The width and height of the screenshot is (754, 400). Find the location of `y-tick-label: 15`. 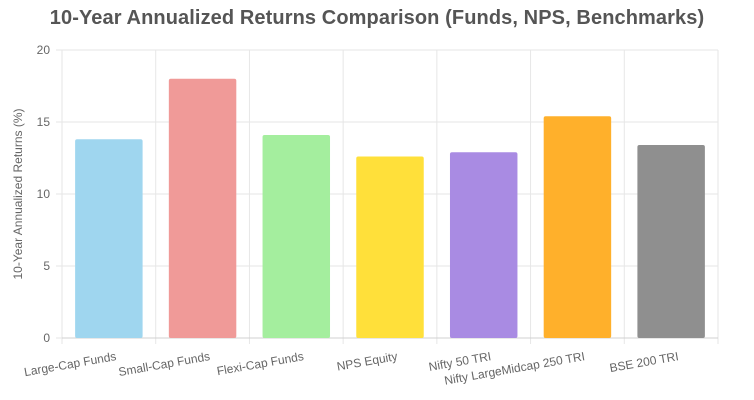

y-tick-label: 15 is located at coordinates (44, 122).